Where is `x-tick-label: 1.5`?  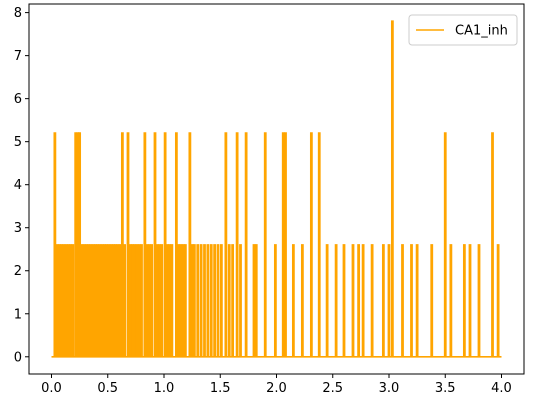 x-tick-label: 1.5 is located at coordinates (220, 388).